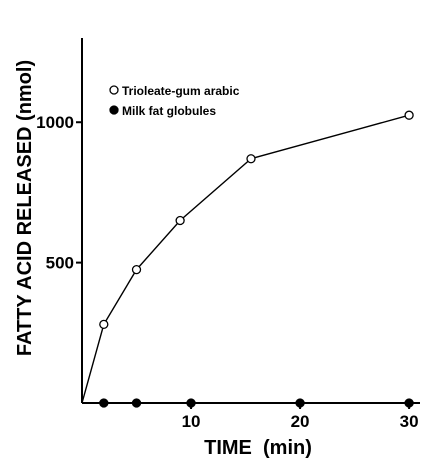 The height and width of the screenshot is (461, 427). What do you see at coordinates (191, 421) in the screenshot?
I see `x-tick-label: 10` at bounding box center [191, 421].